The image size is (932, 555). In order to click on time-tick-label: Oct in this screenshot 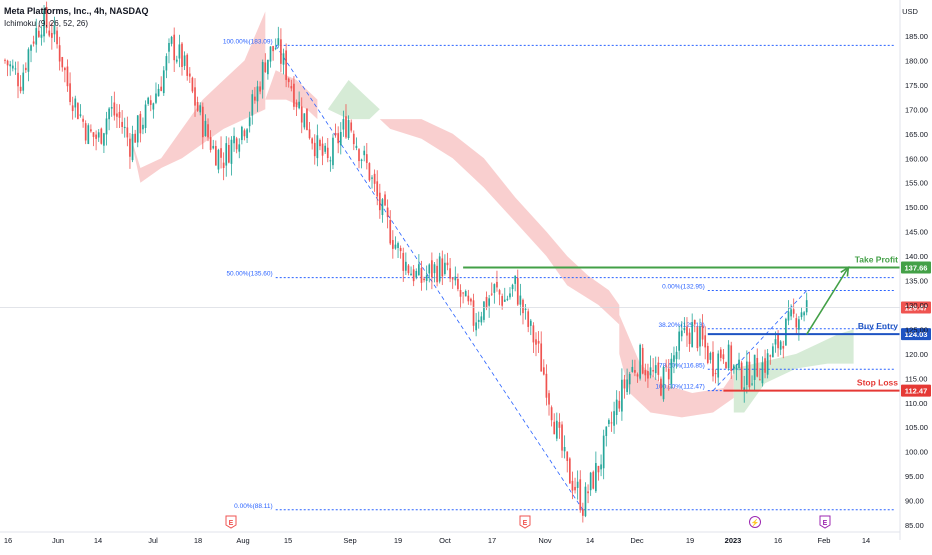, I will do `click(445, 540)`.